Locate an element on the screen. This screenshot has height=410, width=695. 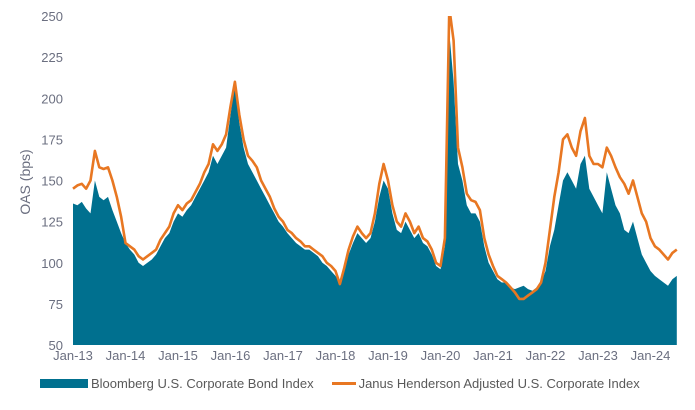
x-tick-label: Jan-13 is located at coordinates (73, 355).